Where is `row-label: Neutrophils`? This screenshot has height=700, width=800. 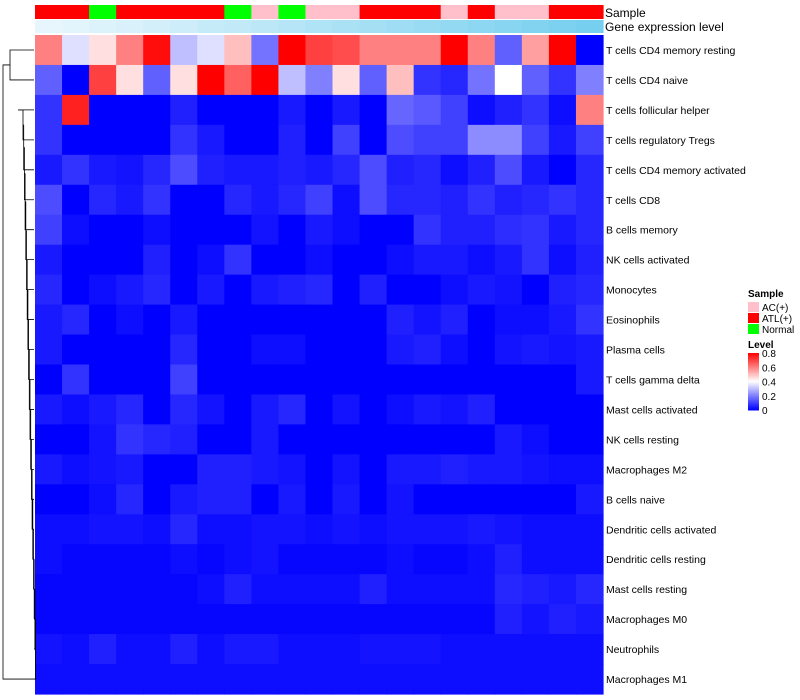 row-label: Neutrophils is located at coordinates (632, 650).